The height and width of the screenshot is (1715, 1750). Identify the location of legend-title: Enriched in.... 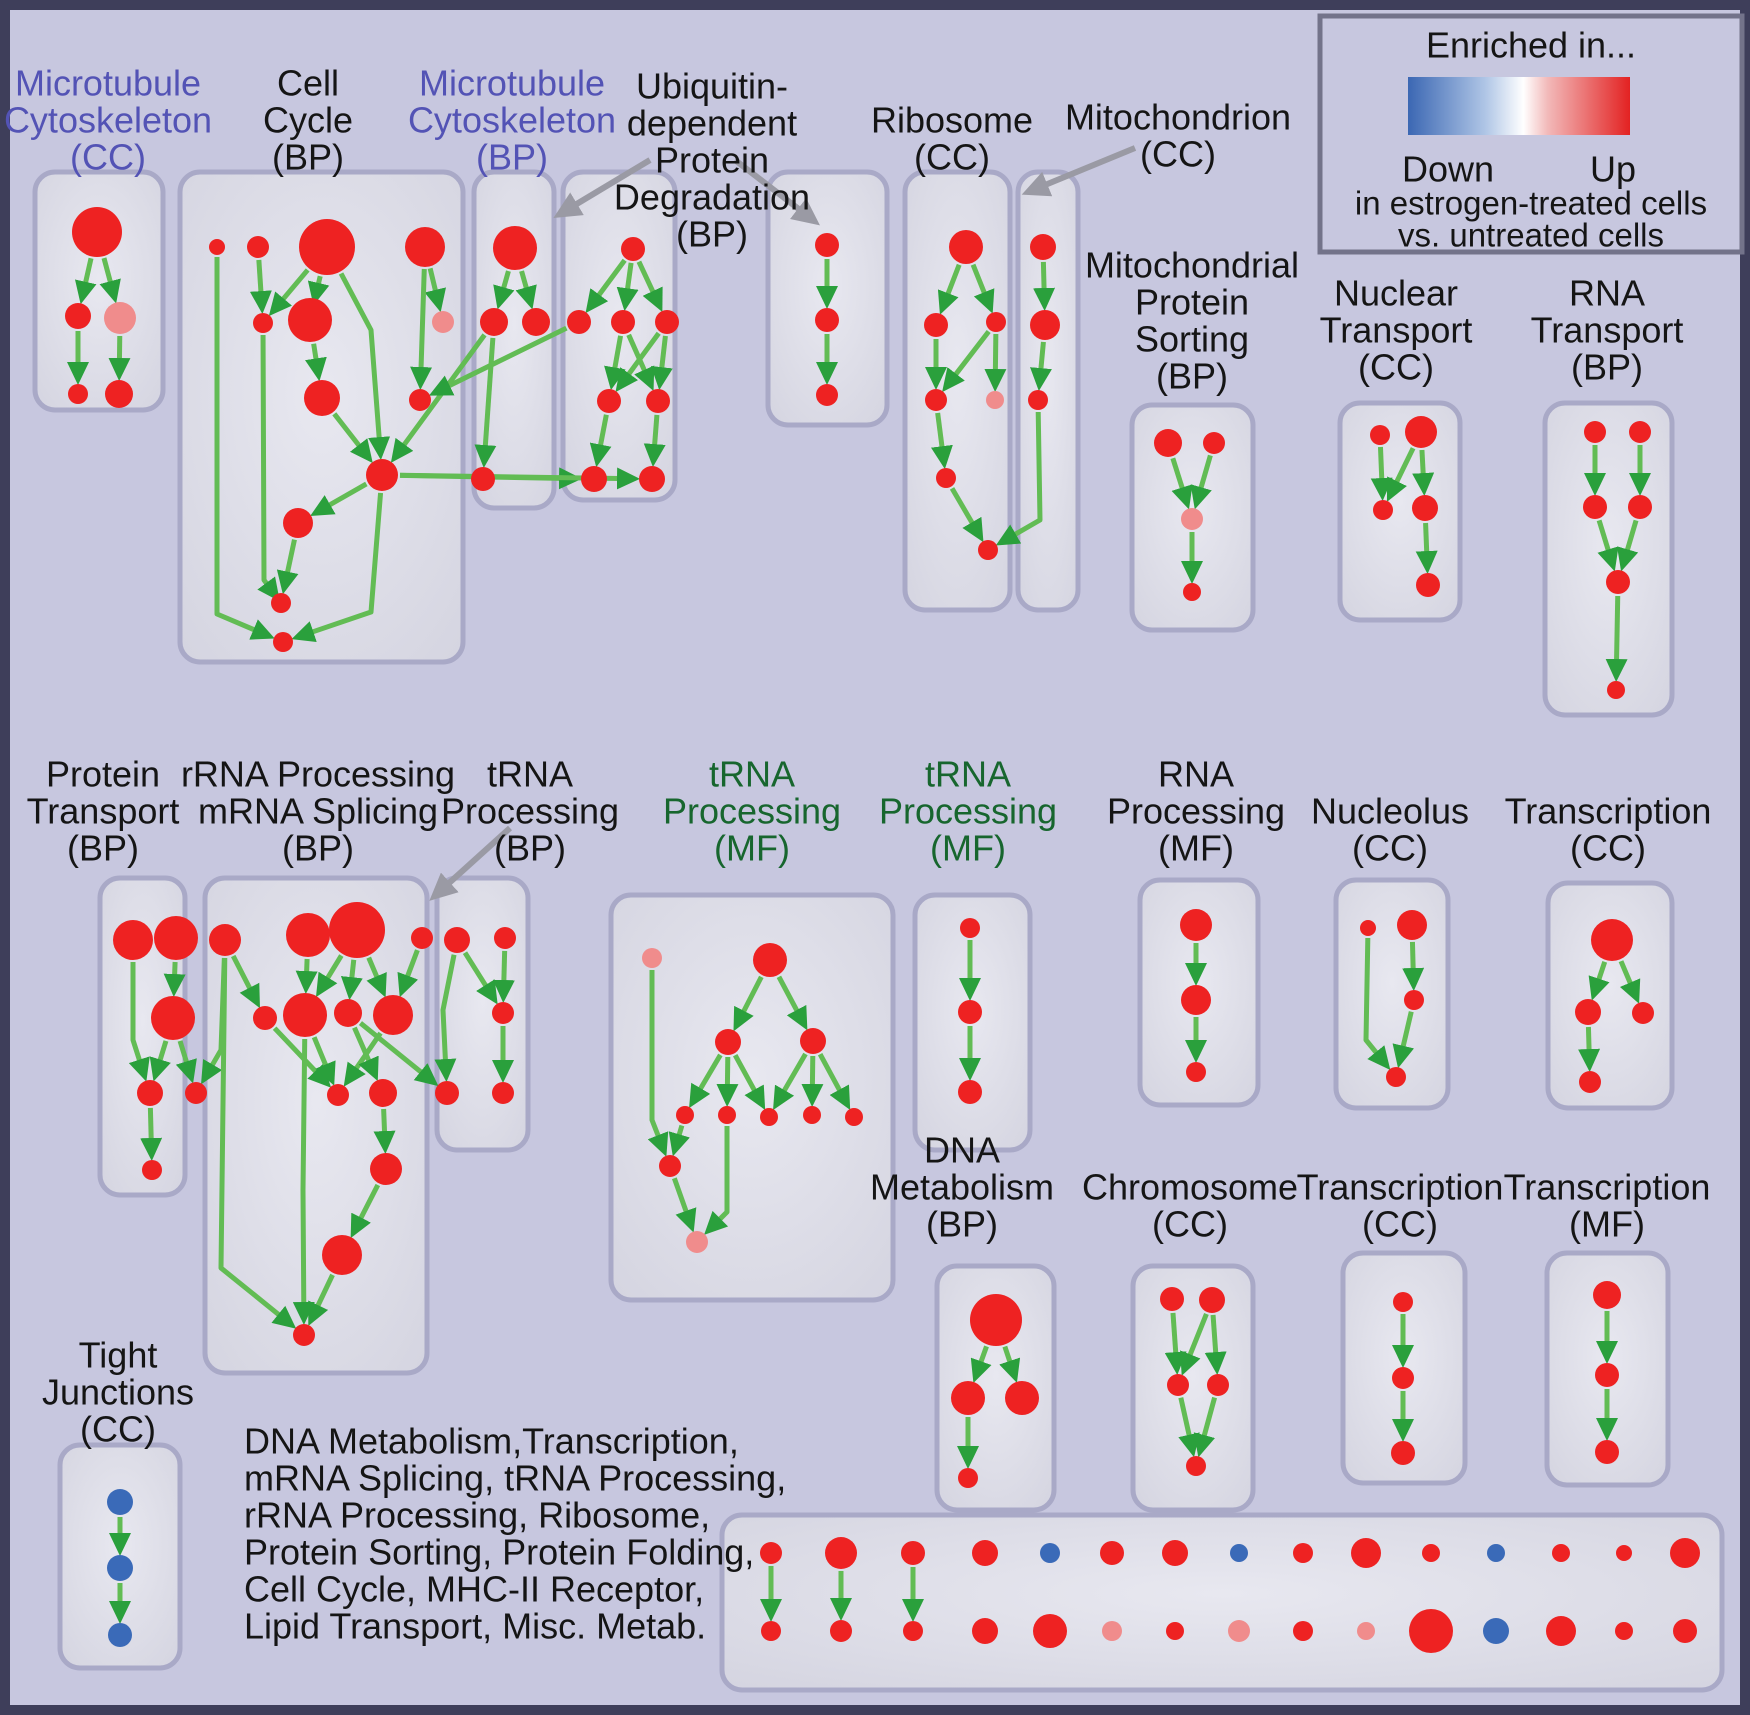
(1531, 45).